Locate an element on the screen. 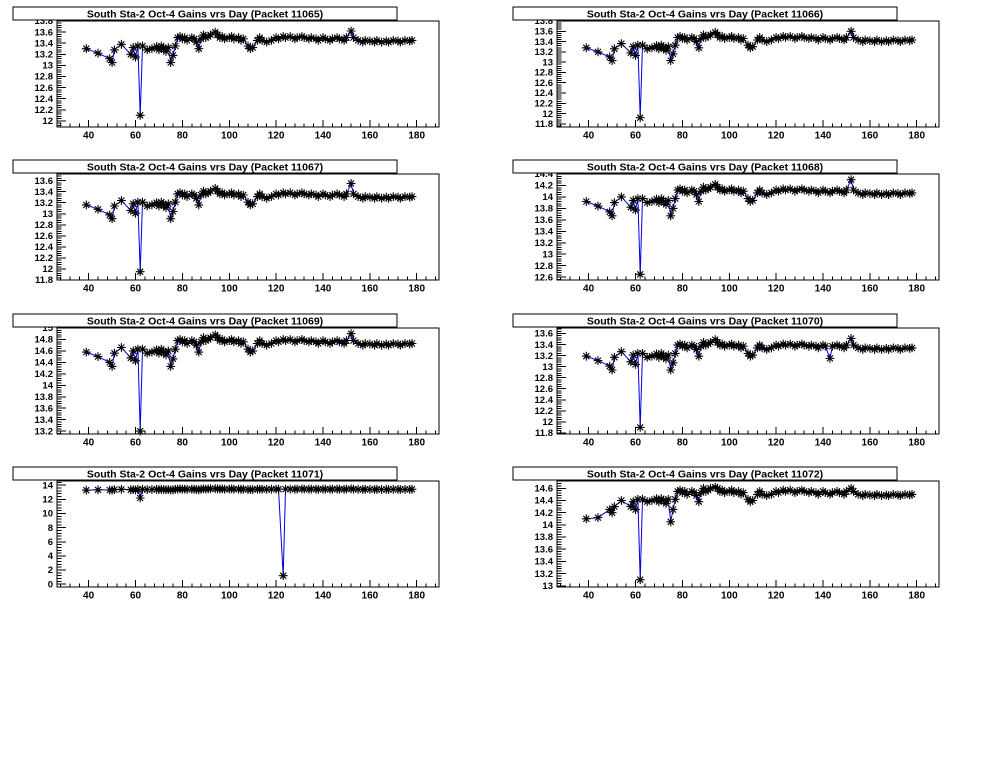  y-tick-label: 10 is located at coordinates (47, 514).